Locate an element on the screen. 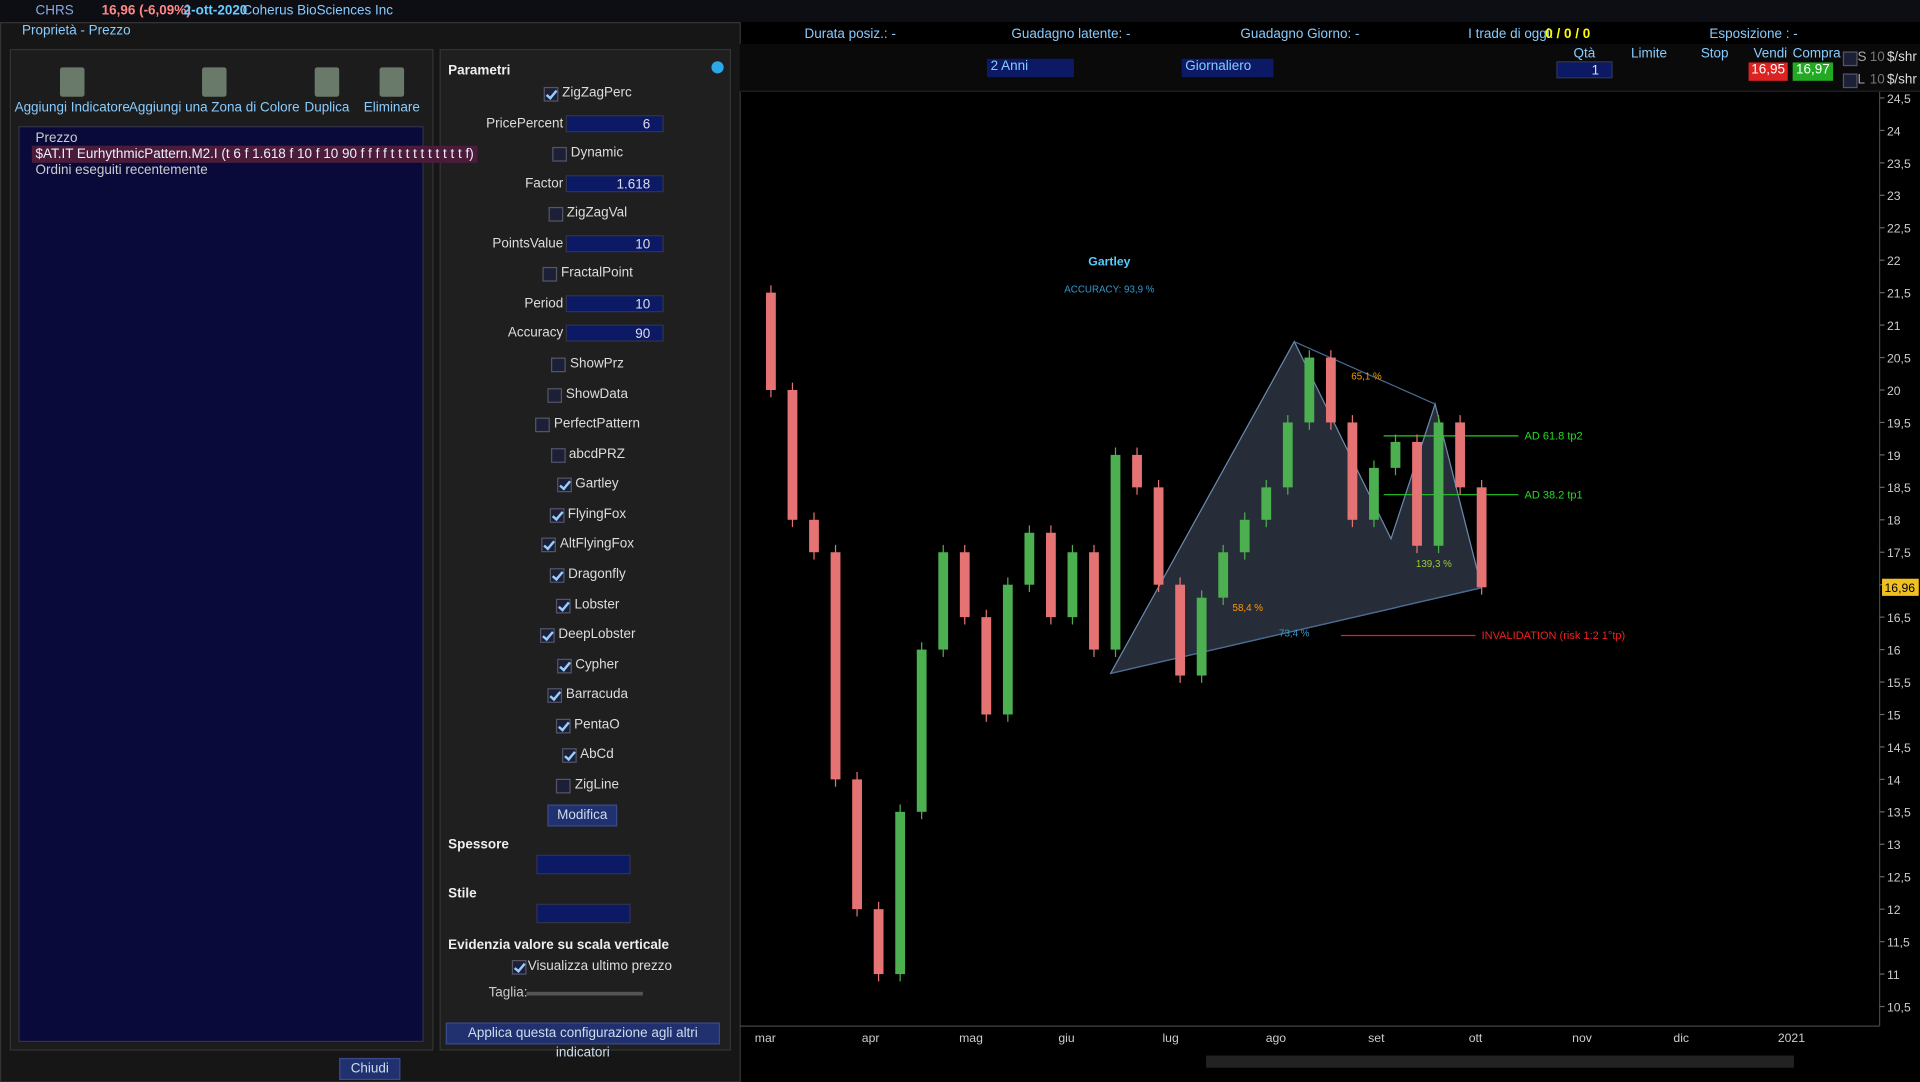  toolbar-button: Aggiungi Indicatore is located at coordinates (72, 108).